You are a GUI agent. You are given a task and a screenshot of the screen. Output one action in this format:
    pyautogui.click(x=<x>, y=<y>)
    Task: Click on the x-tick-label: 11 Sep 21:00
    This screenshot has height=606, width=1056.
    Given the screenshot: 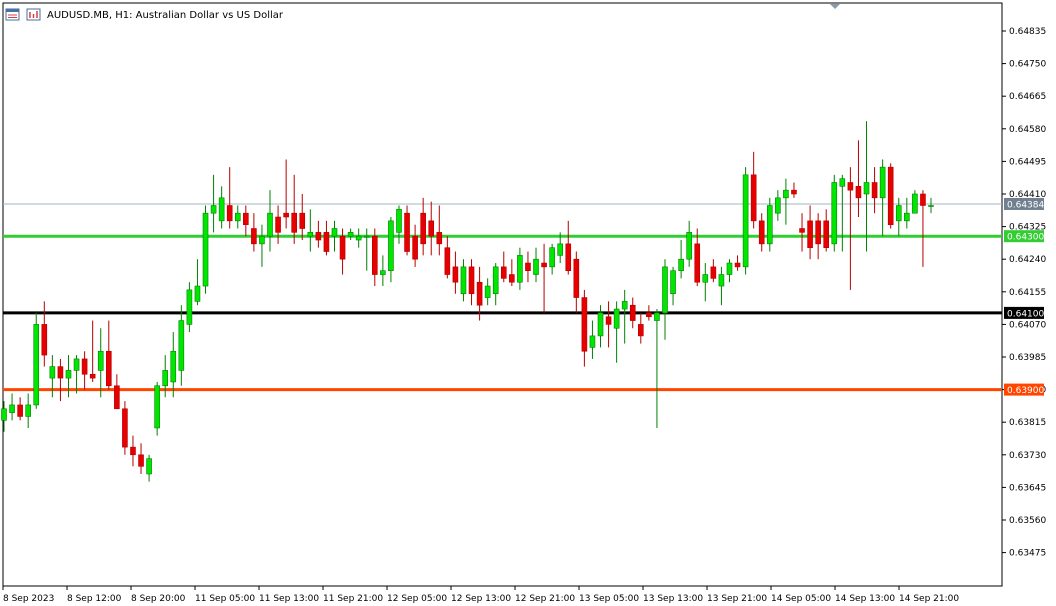 What is the action you would take?
    pyautogui.click(x=353, y=599)
    